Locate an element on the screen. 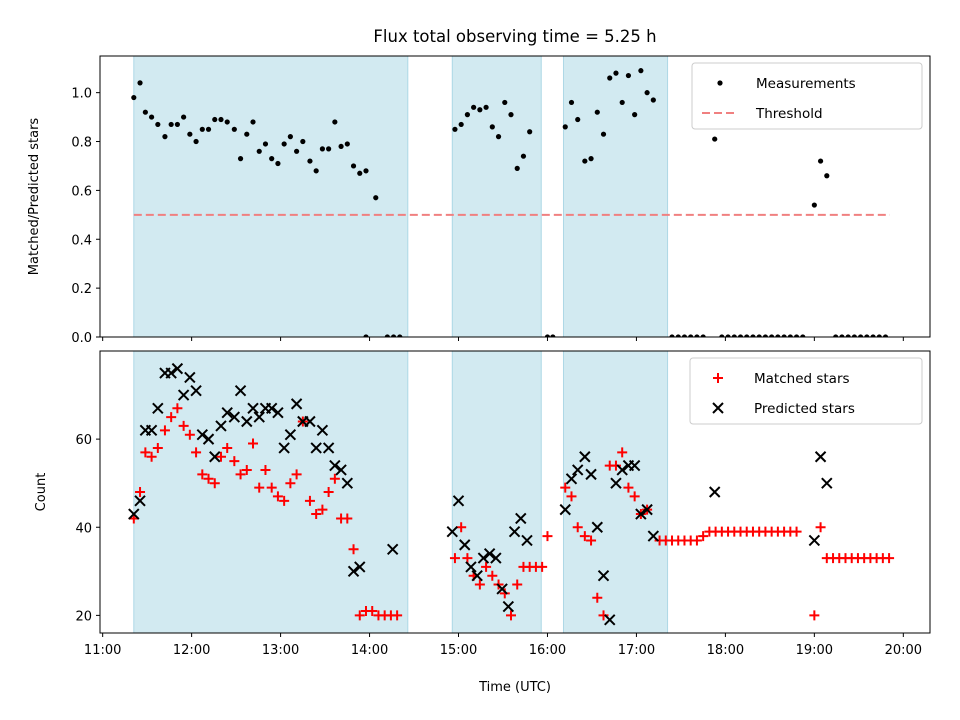 The width and height of the screenshot is (960, 720). y-tick-label: 0.4 is located at coordinates (81, 240).